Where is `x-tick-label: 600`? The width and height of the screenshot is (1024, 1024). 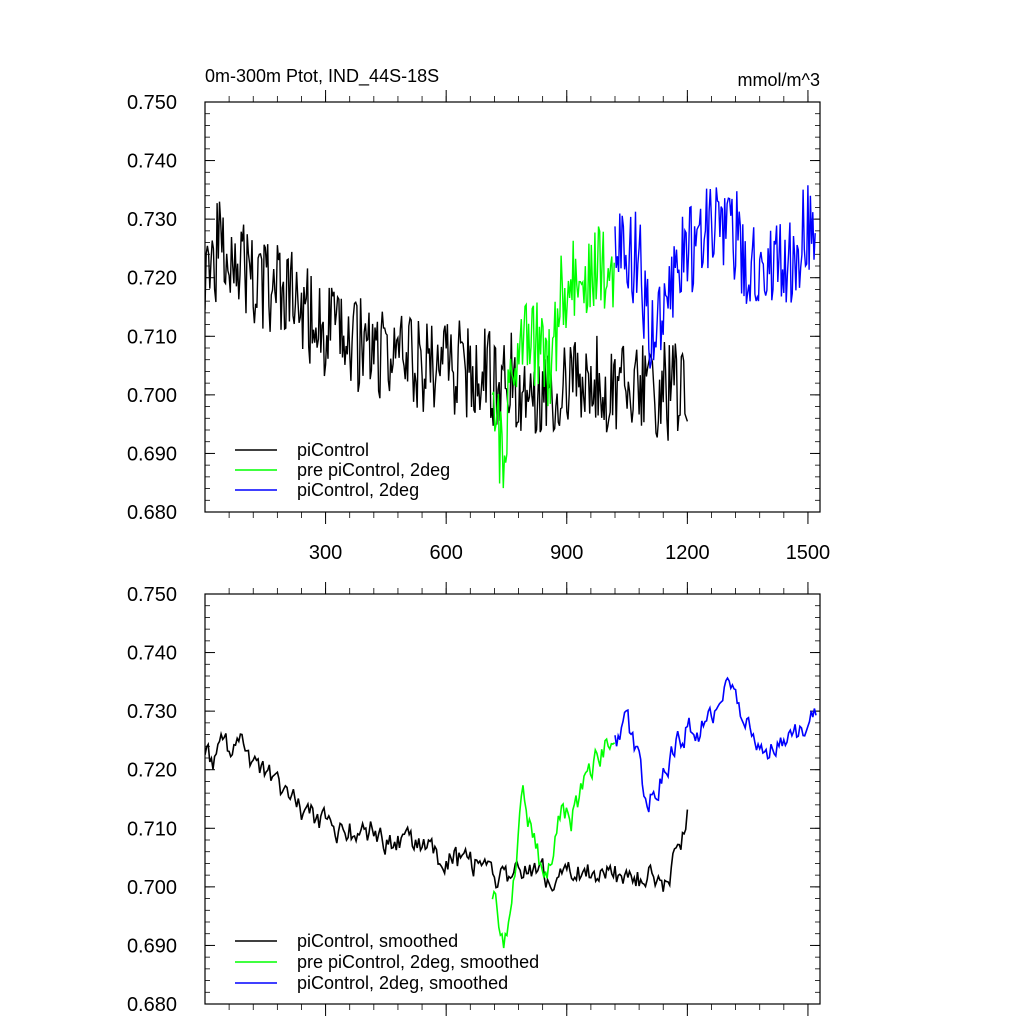
x-tick-label: 600 is located at coordinates (445, 553).